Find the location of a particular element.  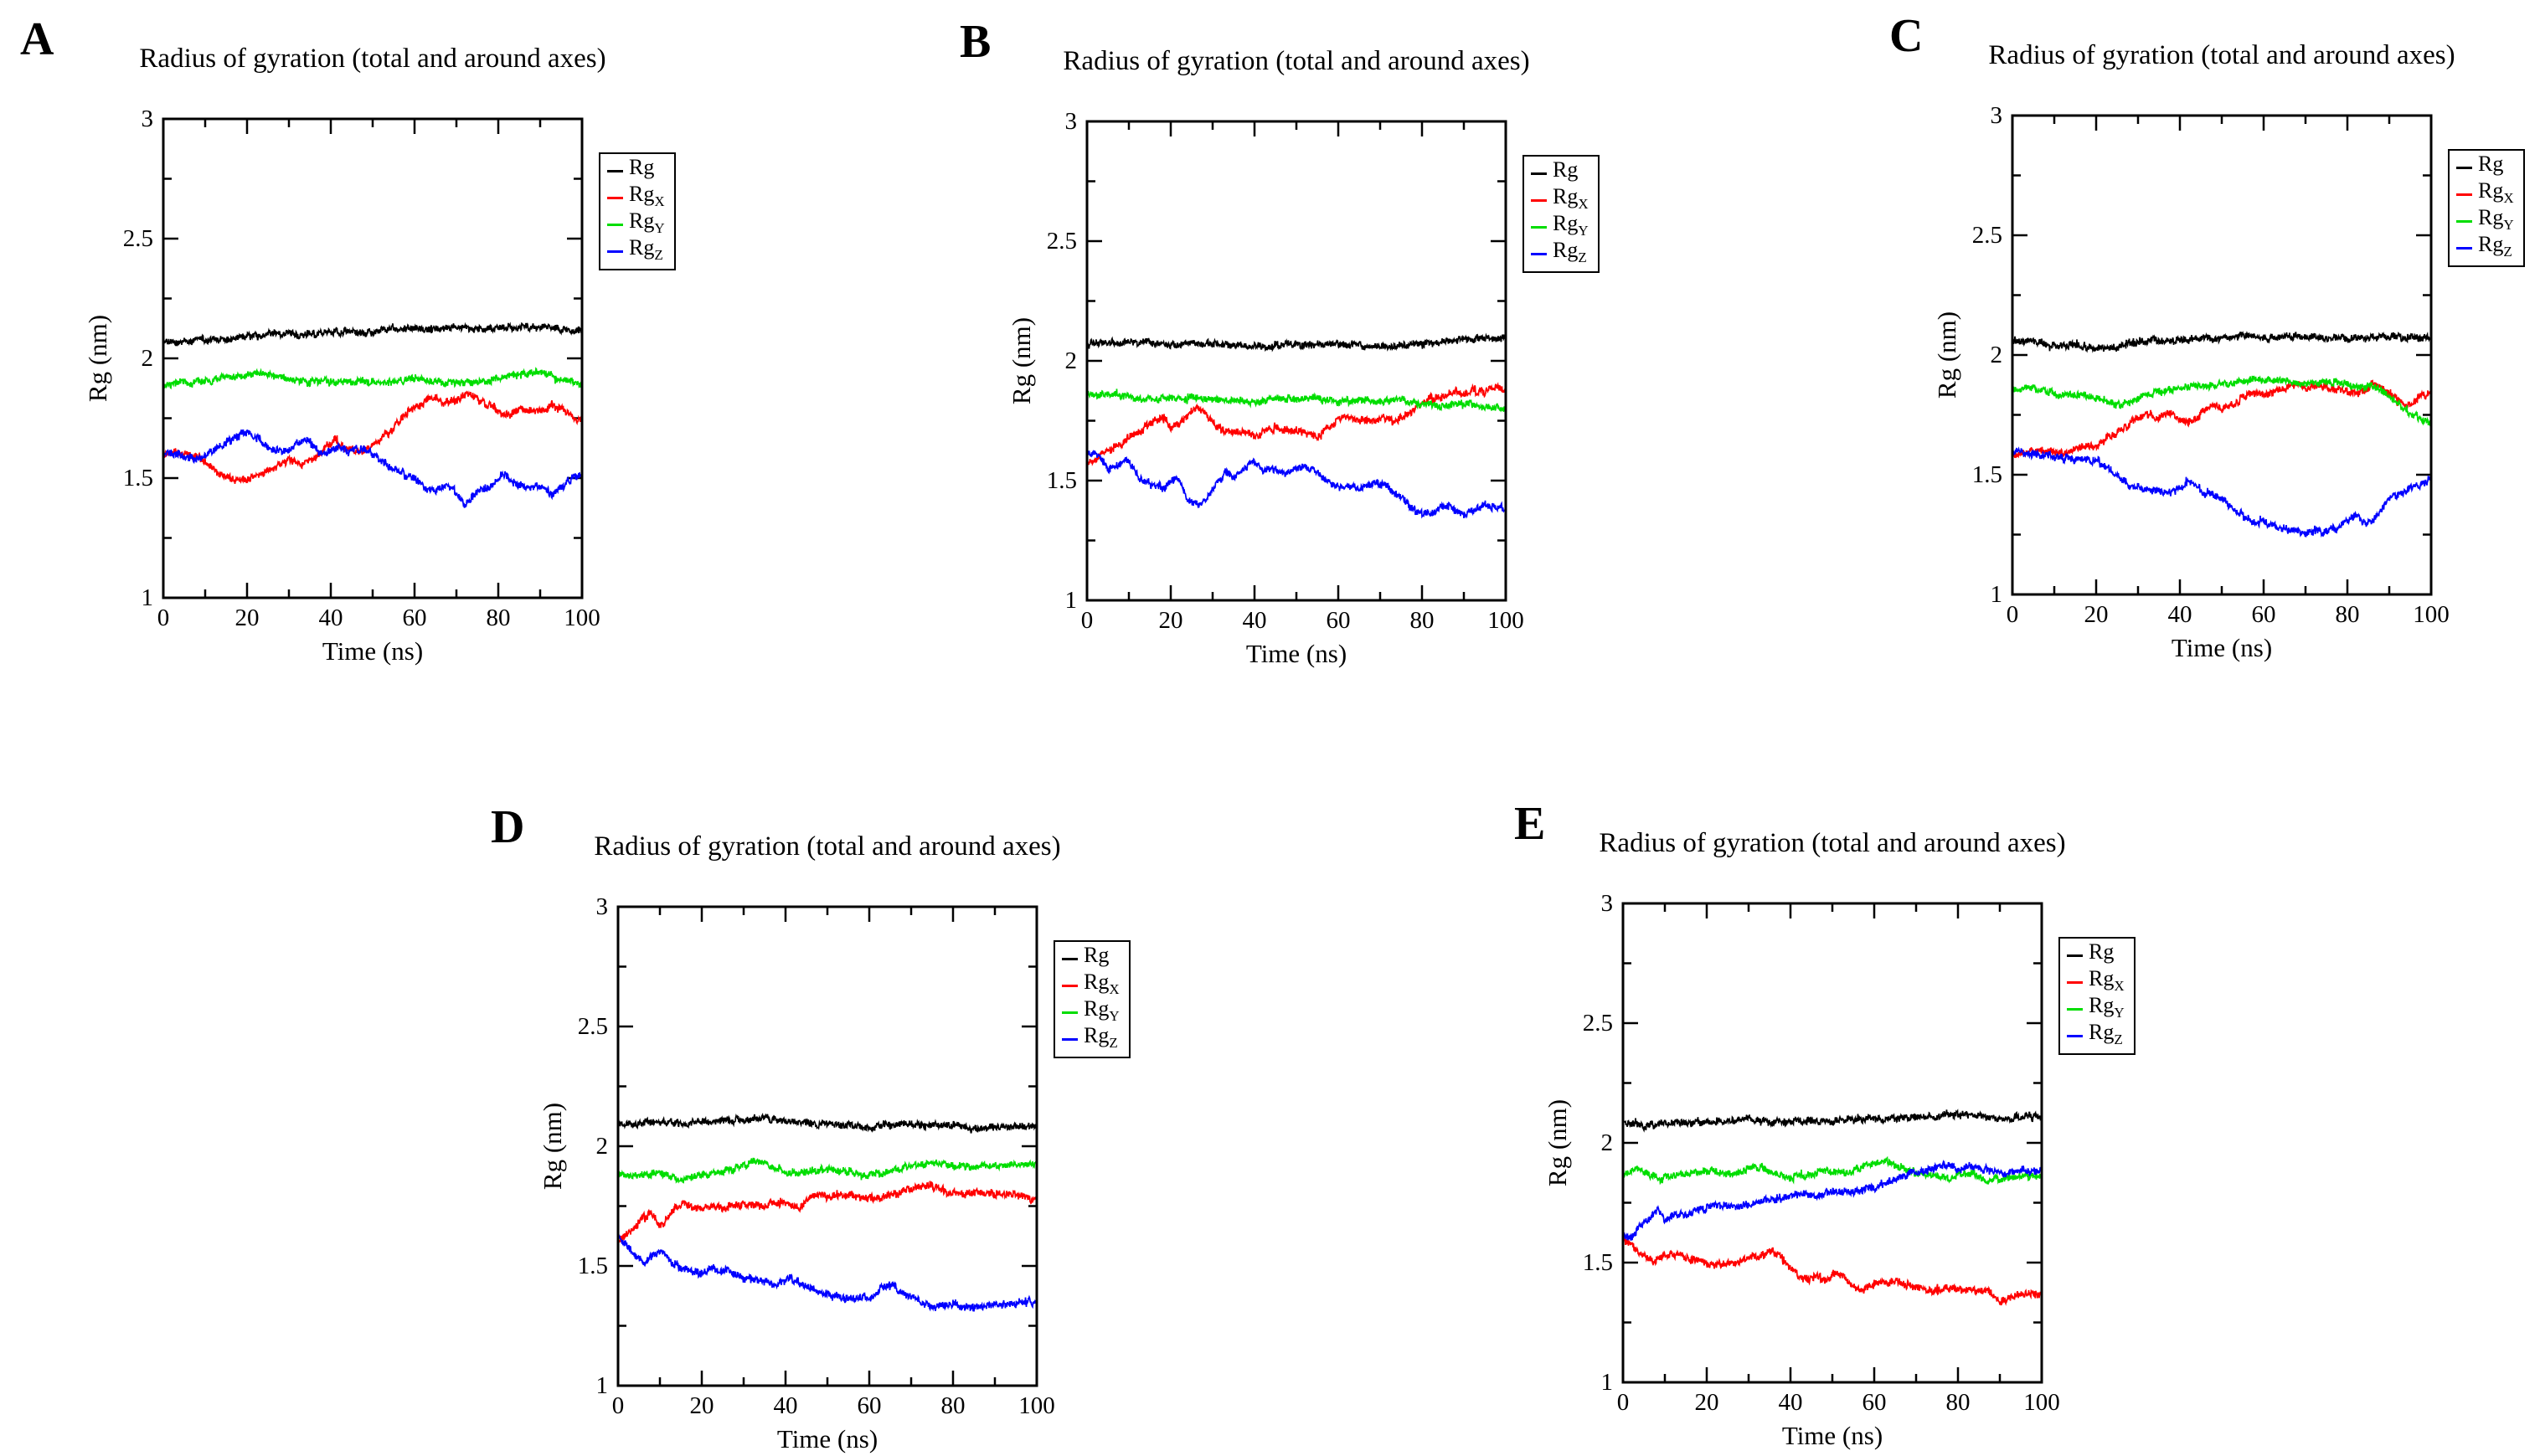

y-tick-label: 1 is located at coordinates (147, 597).